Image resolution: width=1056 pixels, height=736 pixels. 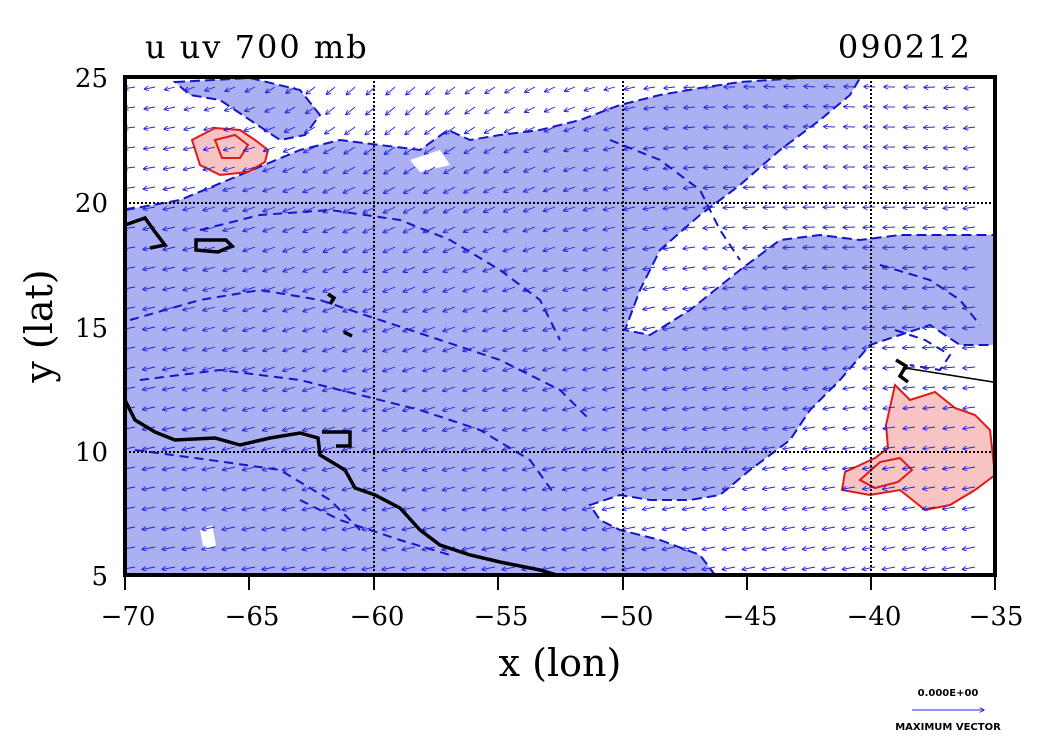 I want to click on x-tick-label: −55, so click(x=501, y=617).